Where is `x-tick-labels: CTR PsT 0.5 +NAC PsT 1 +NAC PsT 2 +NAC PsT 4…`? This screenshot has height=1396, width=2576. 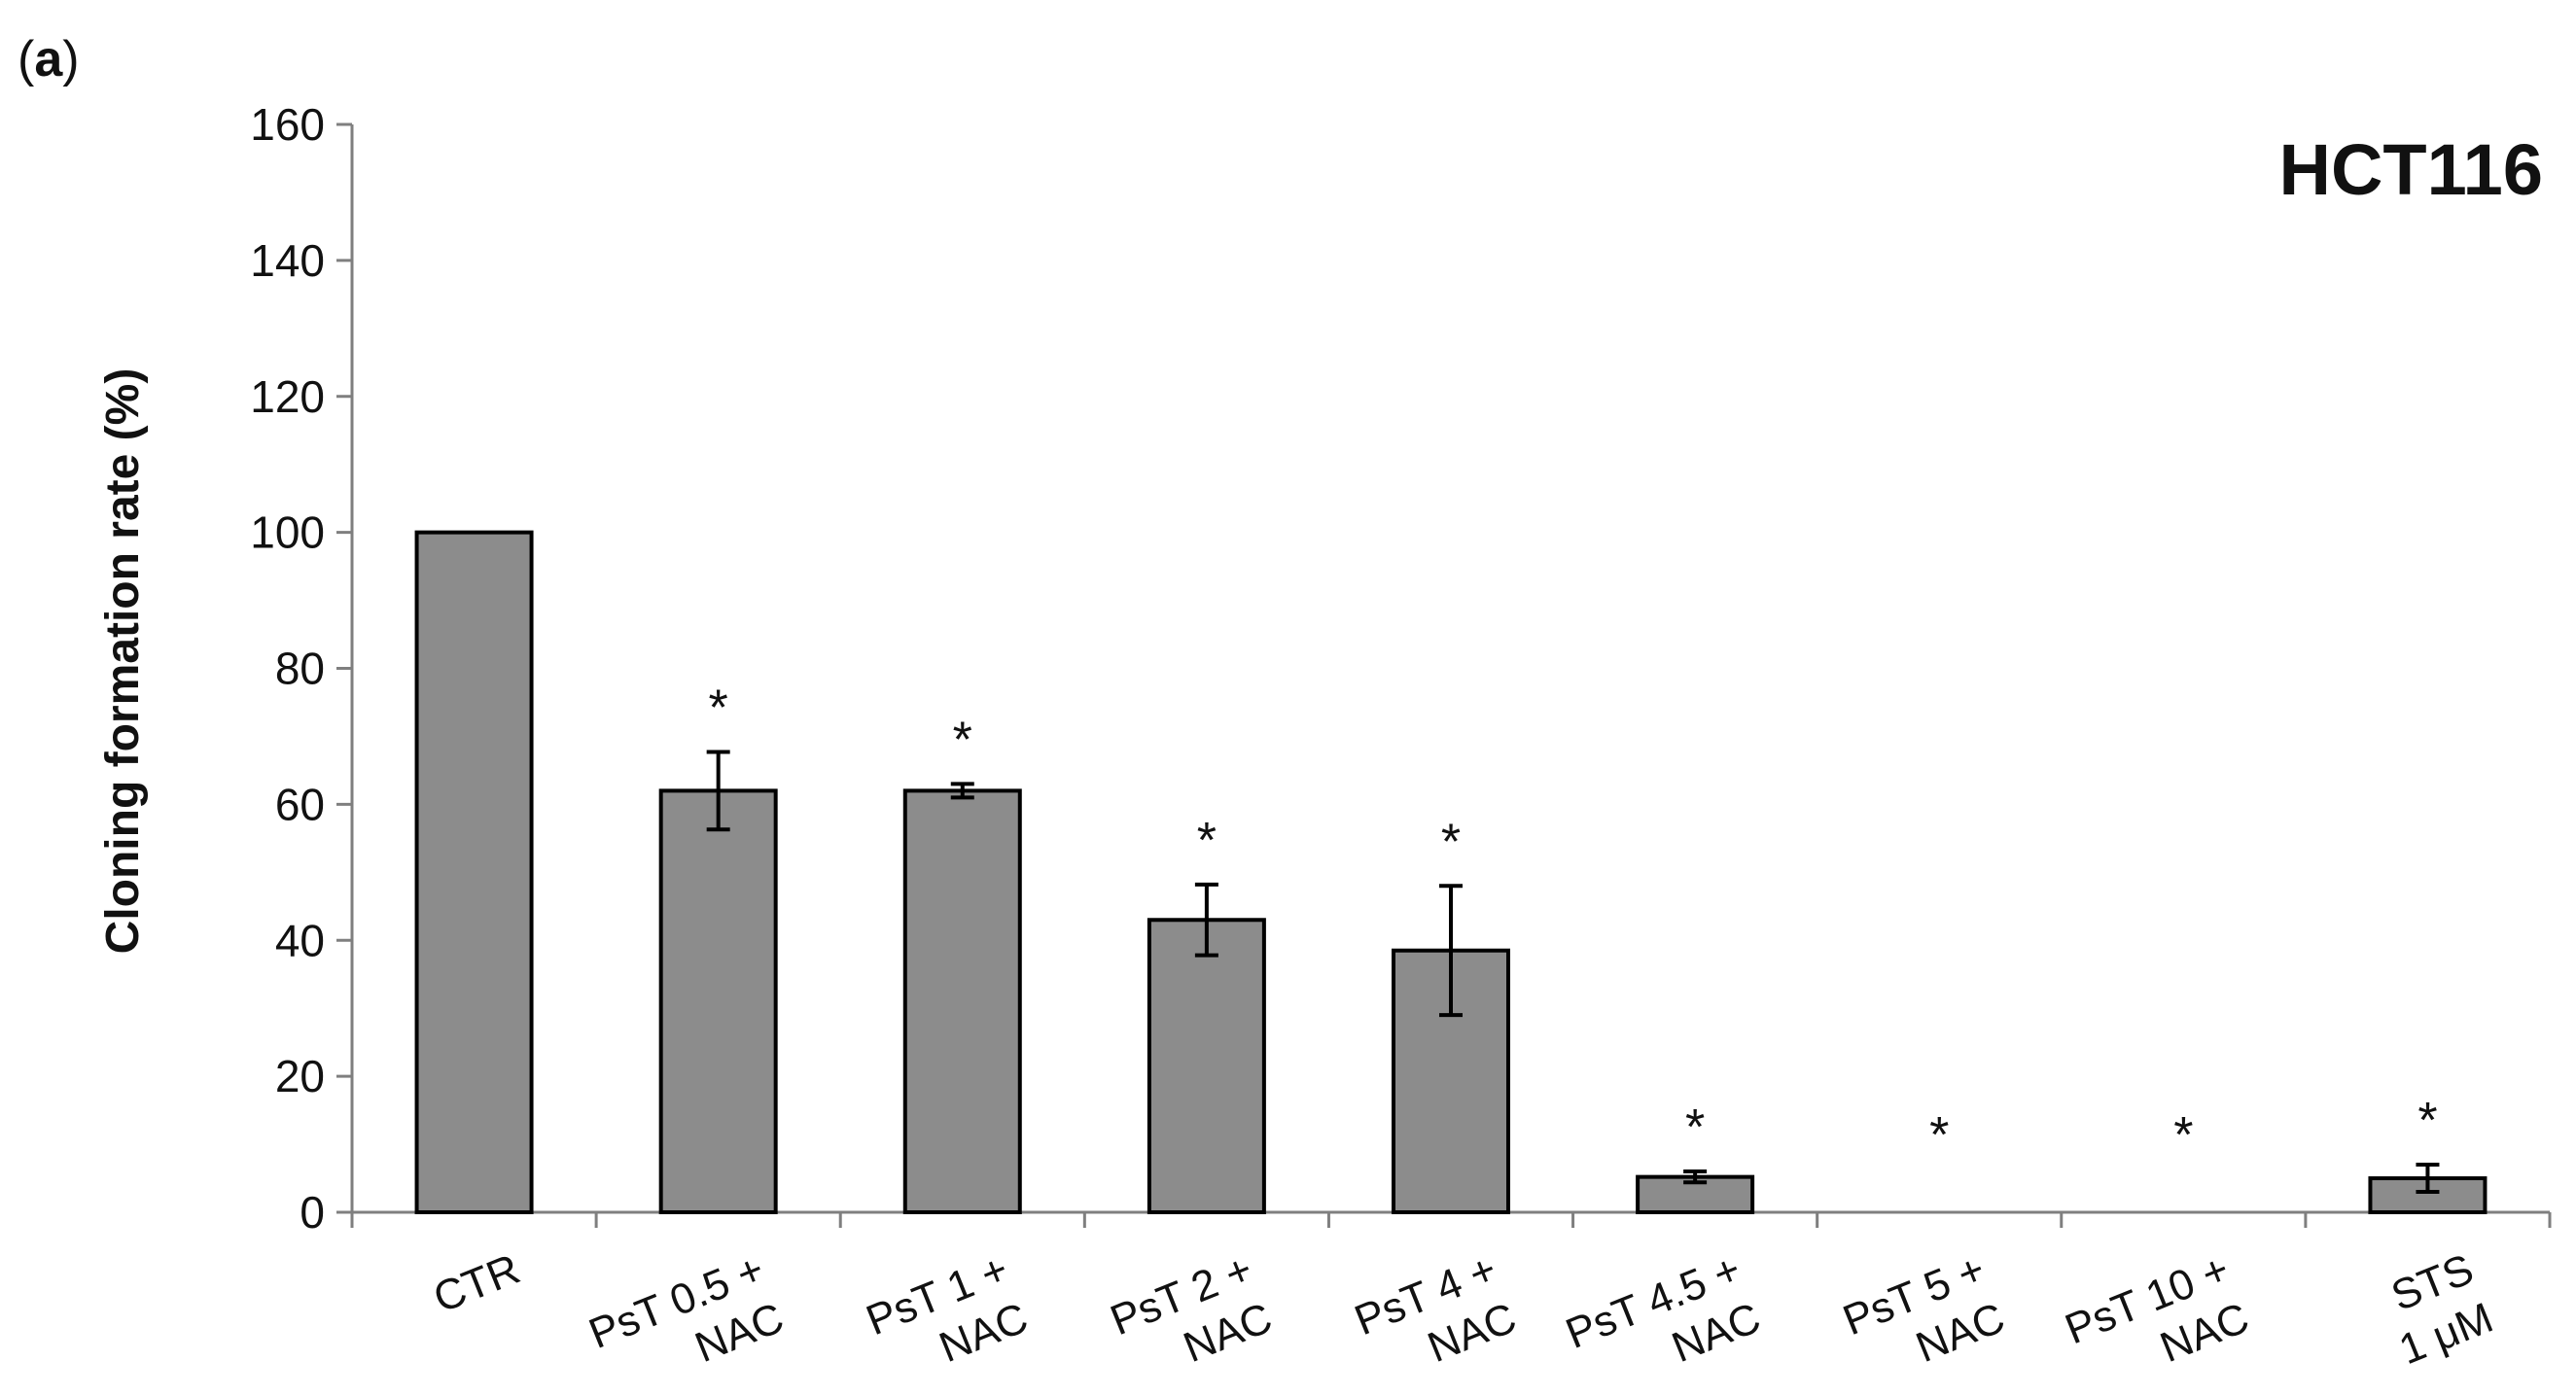 x-tick-labels: CTR PsT 0.5 +NAC PsT 1 +NAC PsT 2 +NAC PsT 4… is located at coordinates (1463, 1320).